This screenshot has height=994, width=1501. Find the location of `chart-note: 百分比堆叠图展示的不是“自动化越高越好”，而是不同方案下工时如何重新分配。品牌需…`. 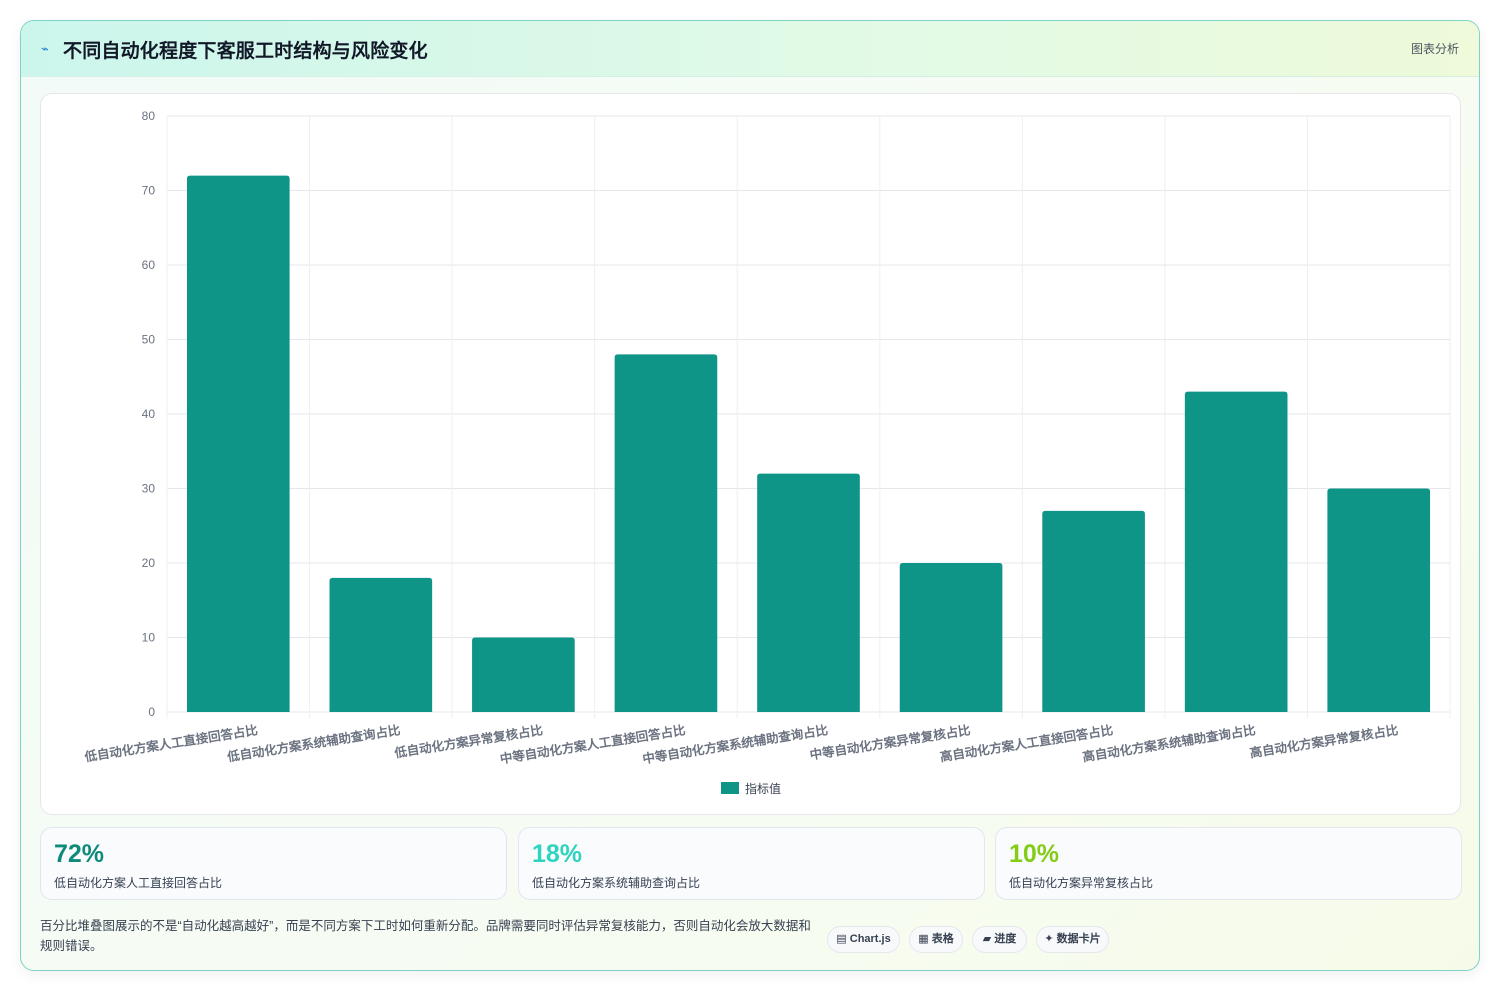

chart-note: 百分比堆叠图展示的不是“自动化越高越好”，而是不同方案下工时如何重新分配。品牌需… is located at coordinates (425, 936).